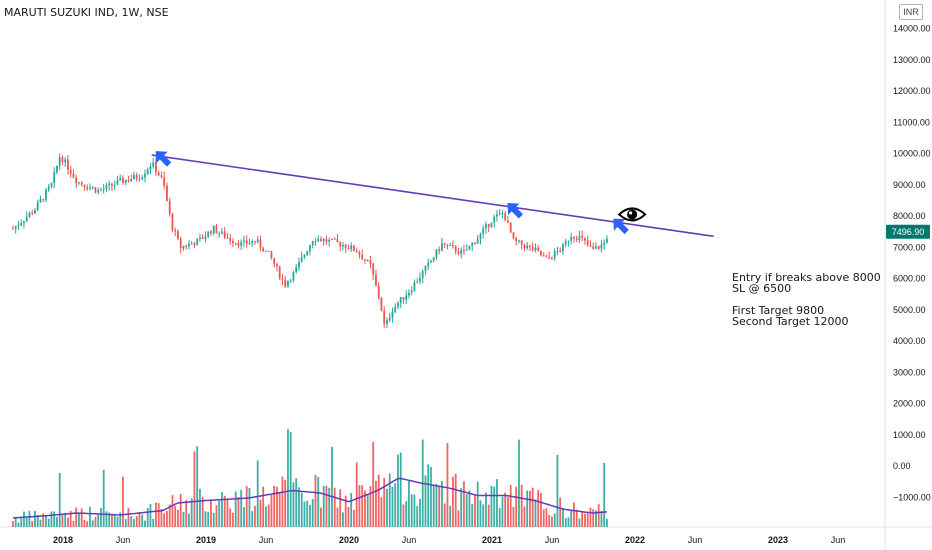 Image resolution: width=932 pixels, height=550 pixels. I want to click on time-tick-label: 2023, so click(778, 540).